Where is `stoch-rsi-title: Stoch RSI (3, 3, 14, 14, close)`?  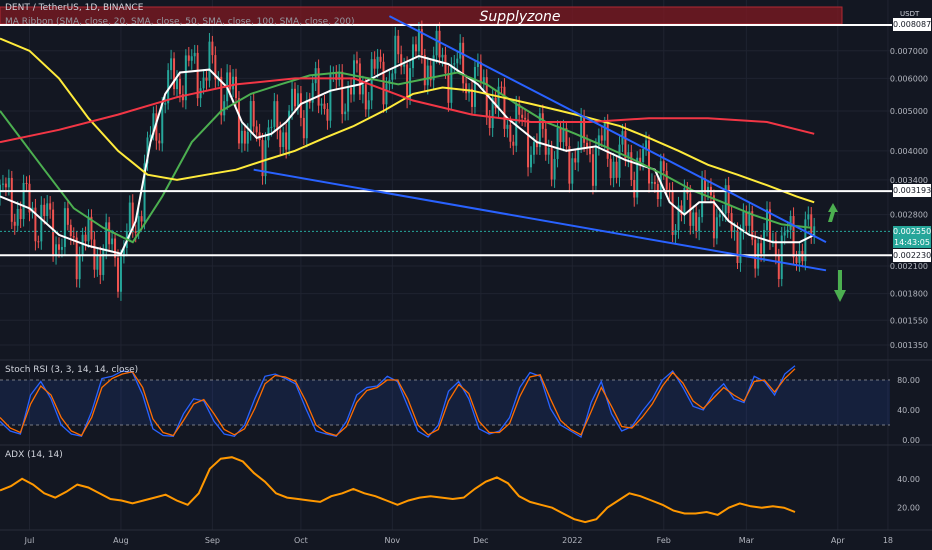
stoch-rsi-title: Stoch RSI (3, 3, 14, 14, close) is located at coordinates (72, 370).